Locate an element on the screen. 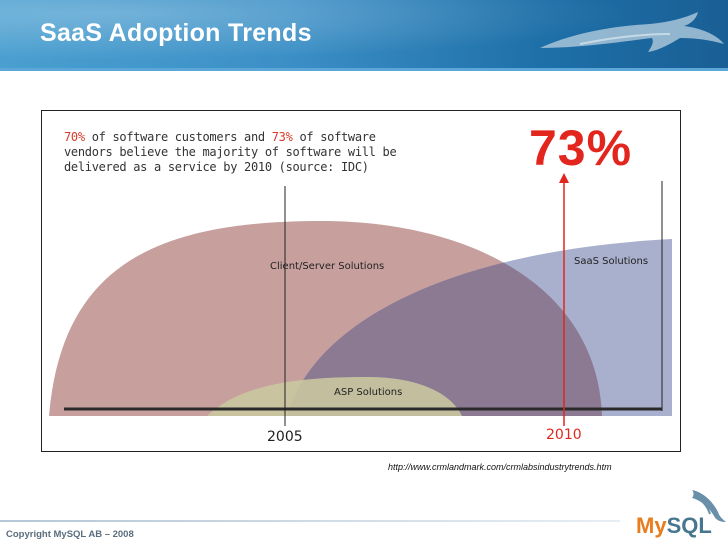 The height and width of the screenshot is (546, 728). logo-sql: SQL is located at coordinates (689, 525).